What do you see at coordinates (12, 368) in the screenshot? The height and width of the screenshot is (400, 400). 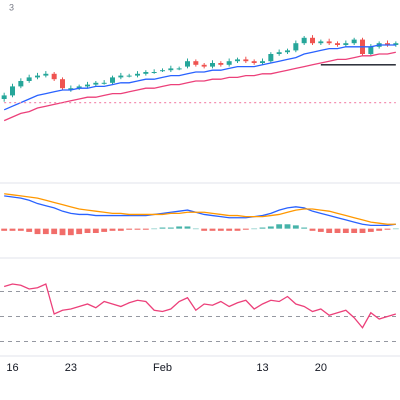 I see `x-tick-label: 16` at bounding box center [12, 368].